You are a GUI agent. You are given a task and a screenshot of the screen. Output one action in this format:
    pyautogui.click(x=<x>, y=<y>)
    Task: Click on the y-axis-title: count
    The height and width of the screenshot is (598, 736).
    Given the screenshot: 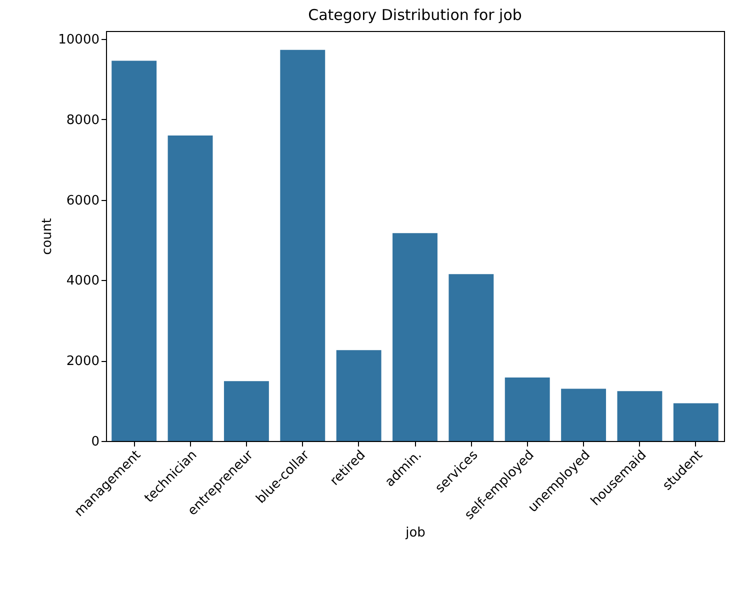 What is the action you would take?
    pyautogui.click(x=48, y=236)
    